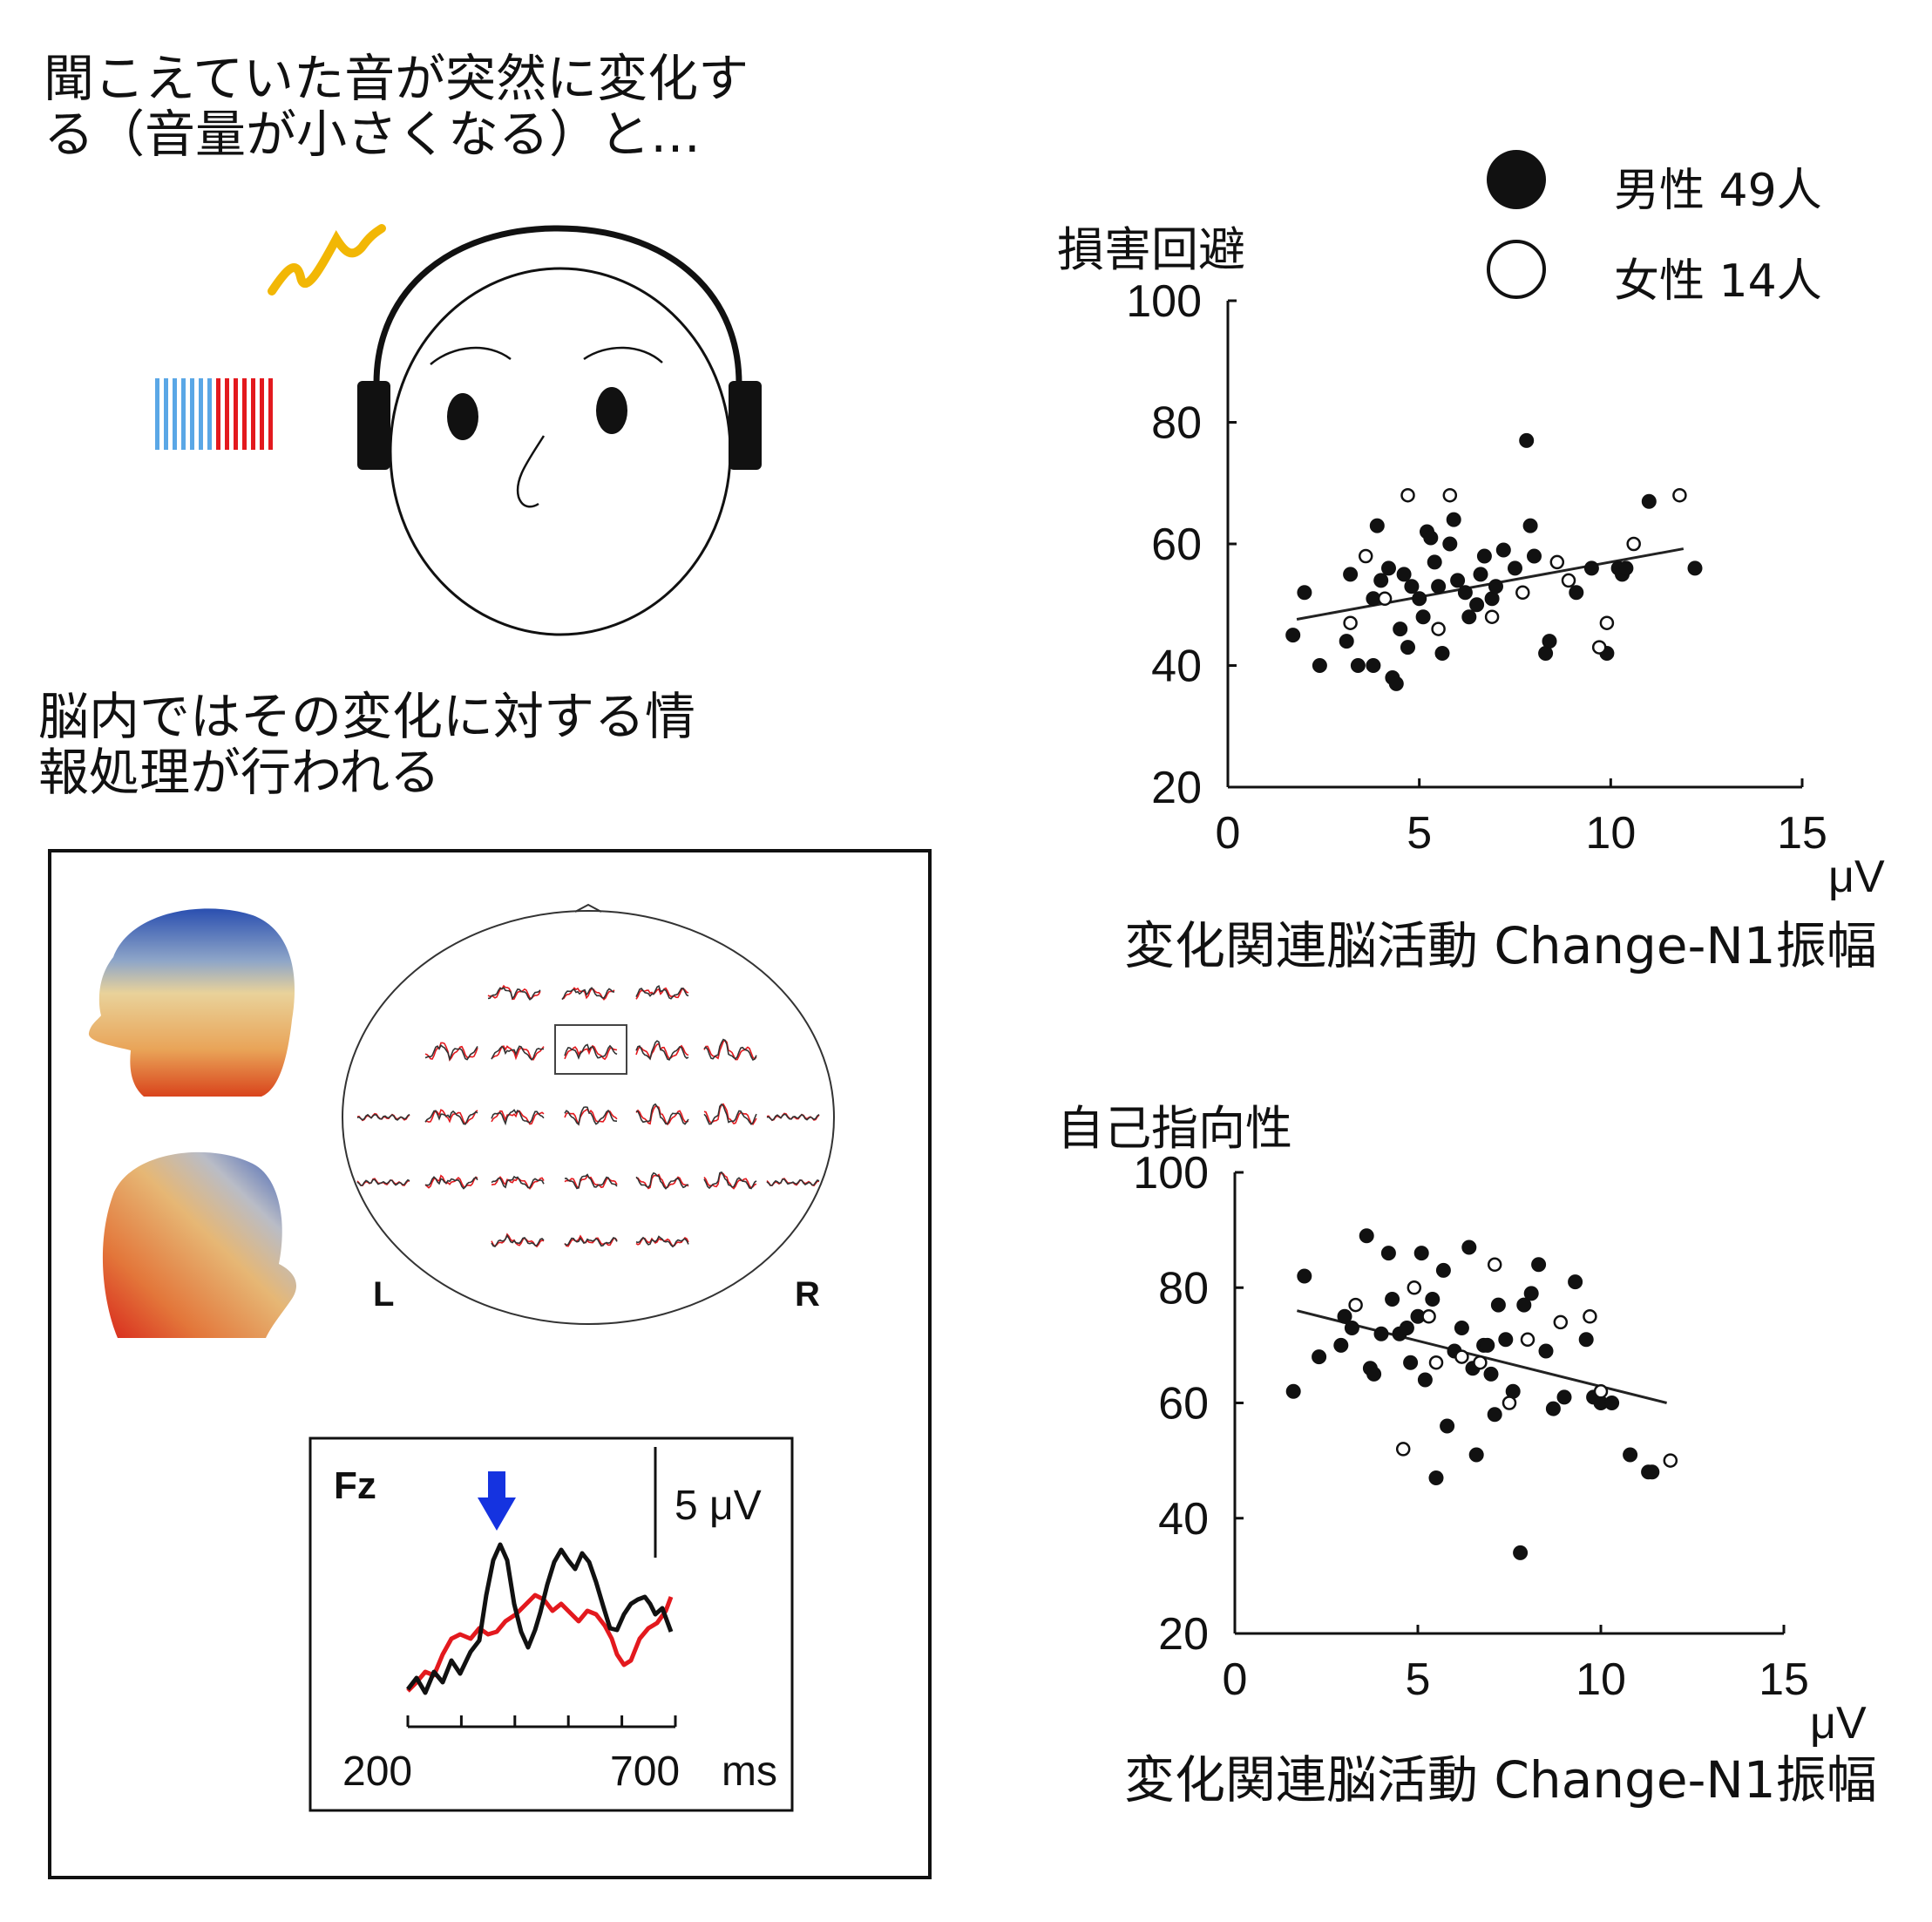 Image resolution: width=1932 pixels, height=1922 pixels. Describe the element at coordinates (1718, 191) in the screenshot. I see `legend-male-label: 男性 49人` at that location.